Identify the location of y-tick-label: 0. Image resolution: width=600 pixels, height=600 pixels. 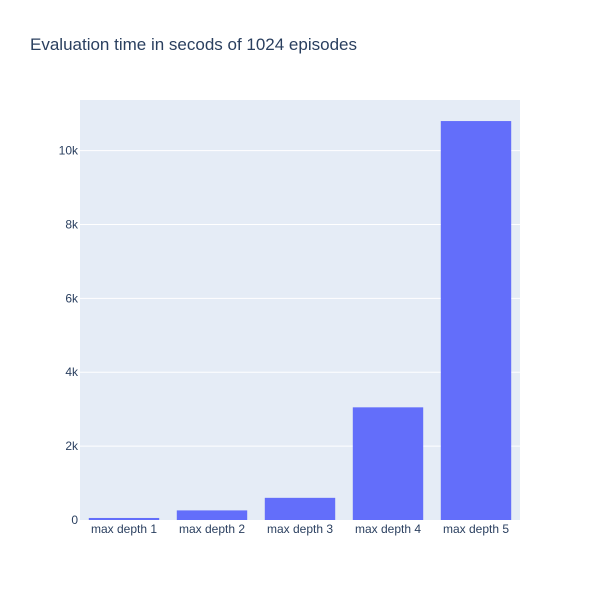
(74, 520).